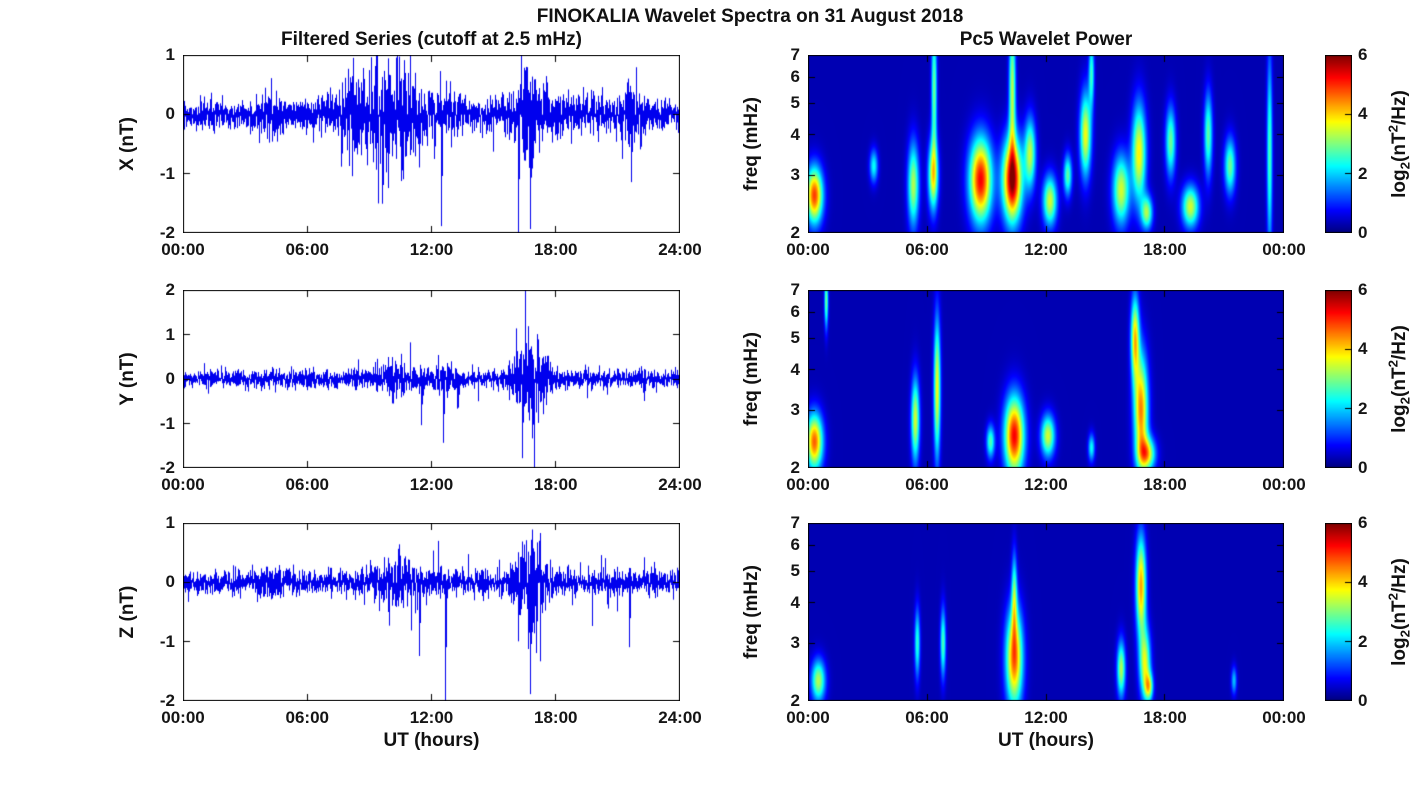  Describe the element at coordinates (1338, 144) in the screenshot. I see `x-colorbar` at that location.